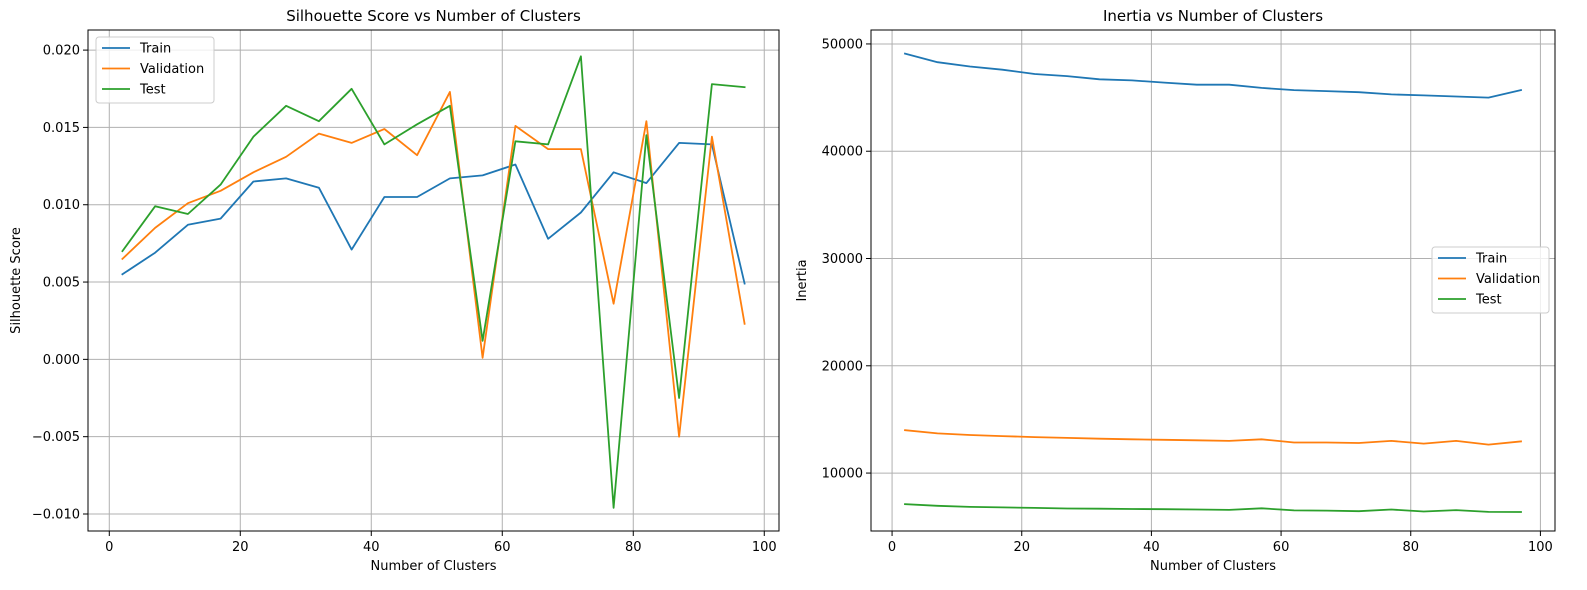  I want to click on y-axis-ticks: −0.010 −0.005 0.000 0.005 0.010 0.015 0.020, so click(60, 283).